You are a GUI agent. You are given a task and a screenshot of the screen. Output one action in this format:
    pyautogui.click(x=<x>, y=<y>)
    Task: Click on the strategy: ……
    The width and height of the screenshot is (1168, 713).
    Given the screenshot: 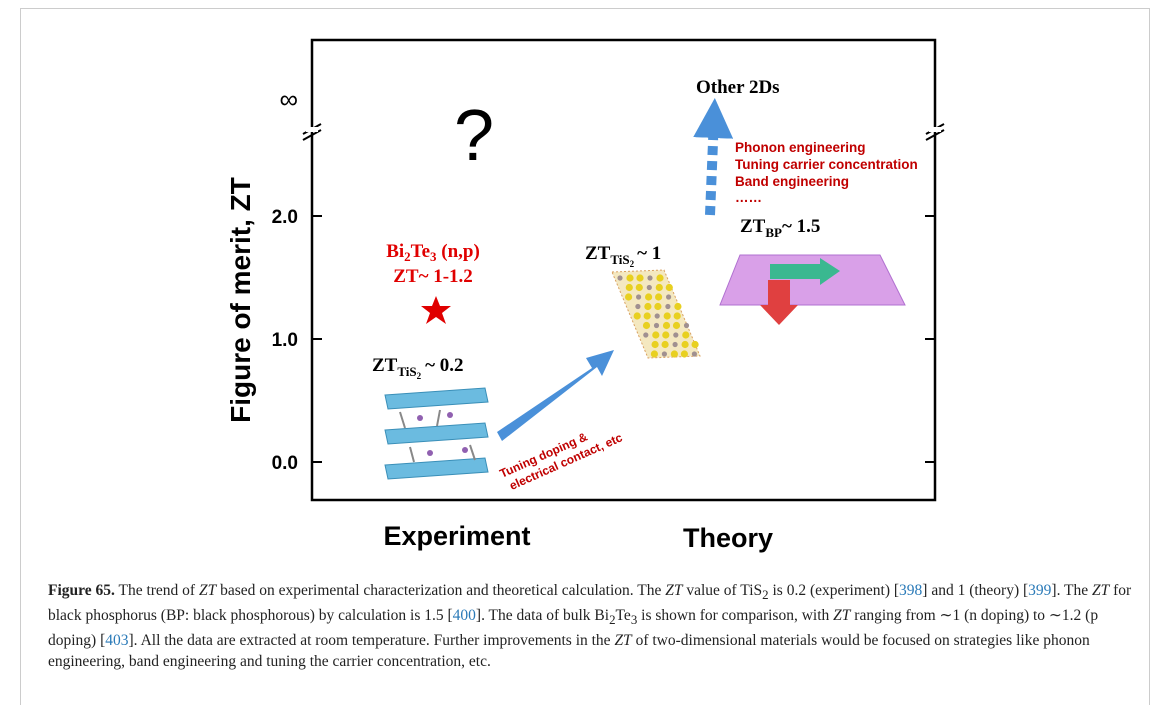 What is the action you would take?
    pyautogui.click(x=748, y=197)
    